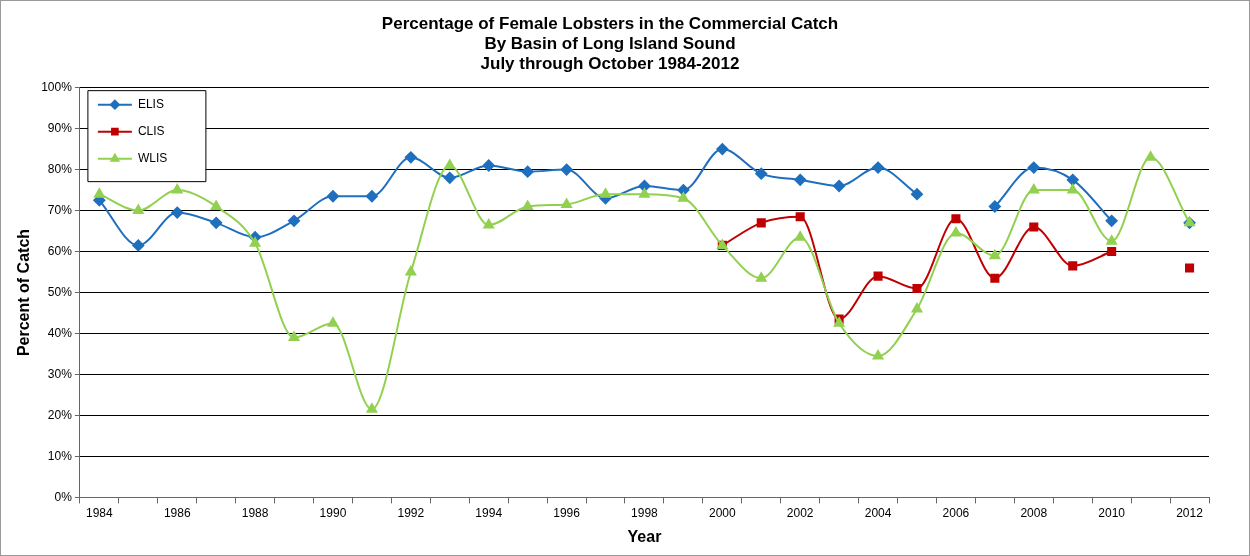 The height and width of the screenshot is (556, 1250). I want to click on x-tick-label: 1984, so click(100, 512).